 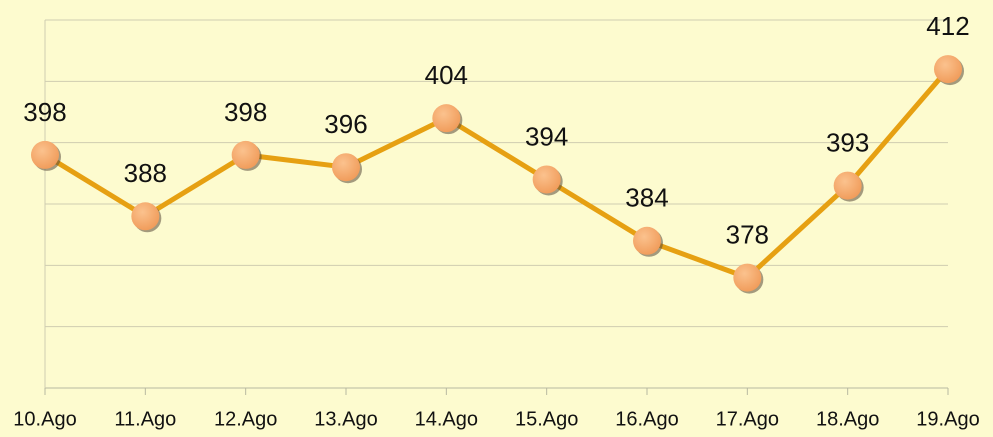 What do you see at coordinates (646, 419) in the screenshot?
I see `x-tick-label: 16.Ago` at bounding box center [646, 419].